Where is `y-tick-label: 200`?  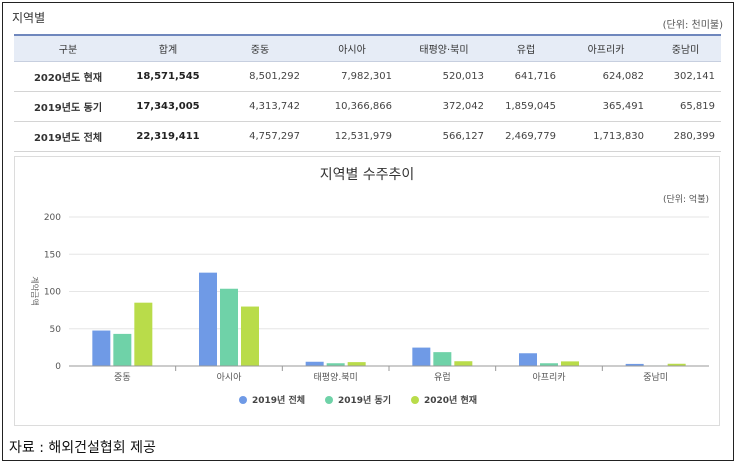 y-tick-label: 200 is located at coordinates (52, 218).